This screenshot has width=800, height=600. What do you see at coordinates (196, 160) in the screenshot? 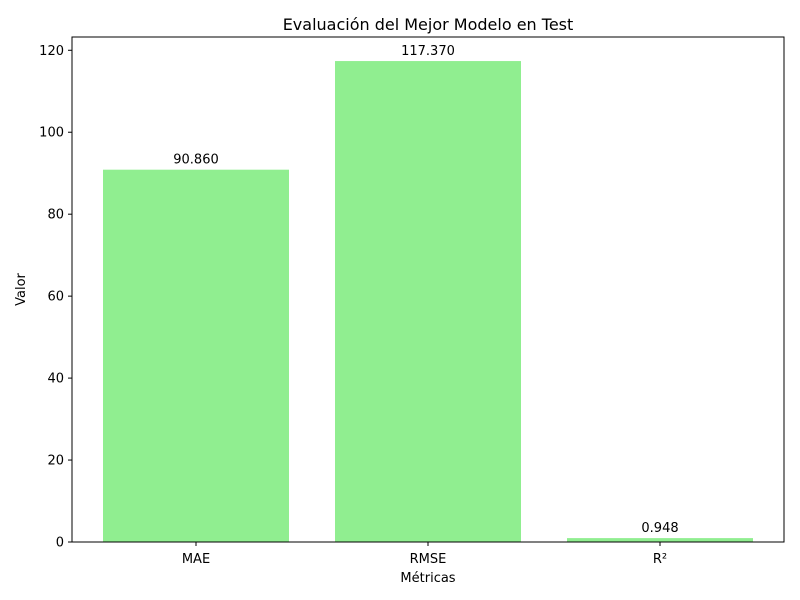
I see `data-label-0: 90.860` at bounding box center [196, 160].